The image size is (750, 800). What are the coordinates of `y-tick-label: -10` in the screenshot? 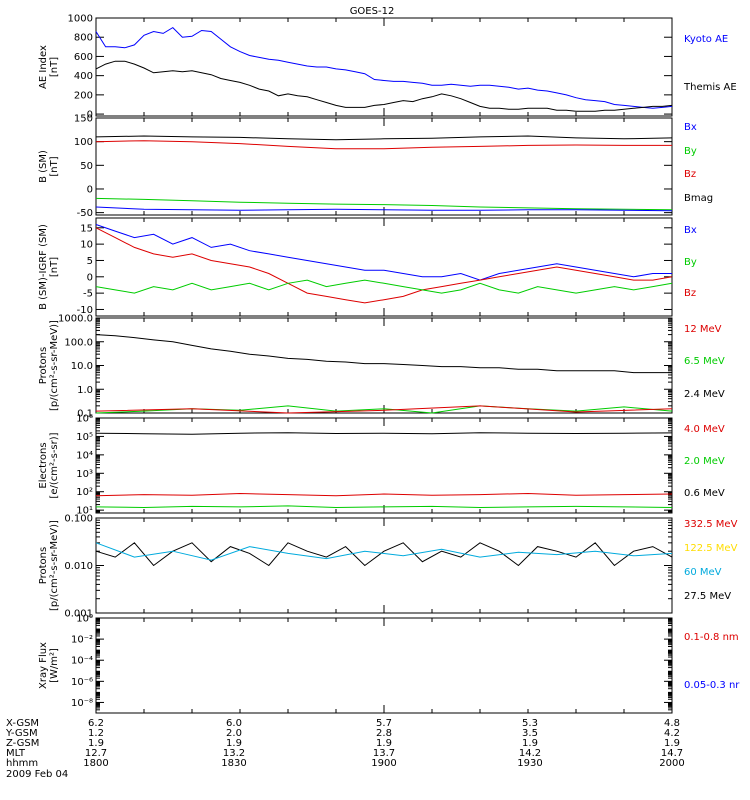 It's located at (85, 310).